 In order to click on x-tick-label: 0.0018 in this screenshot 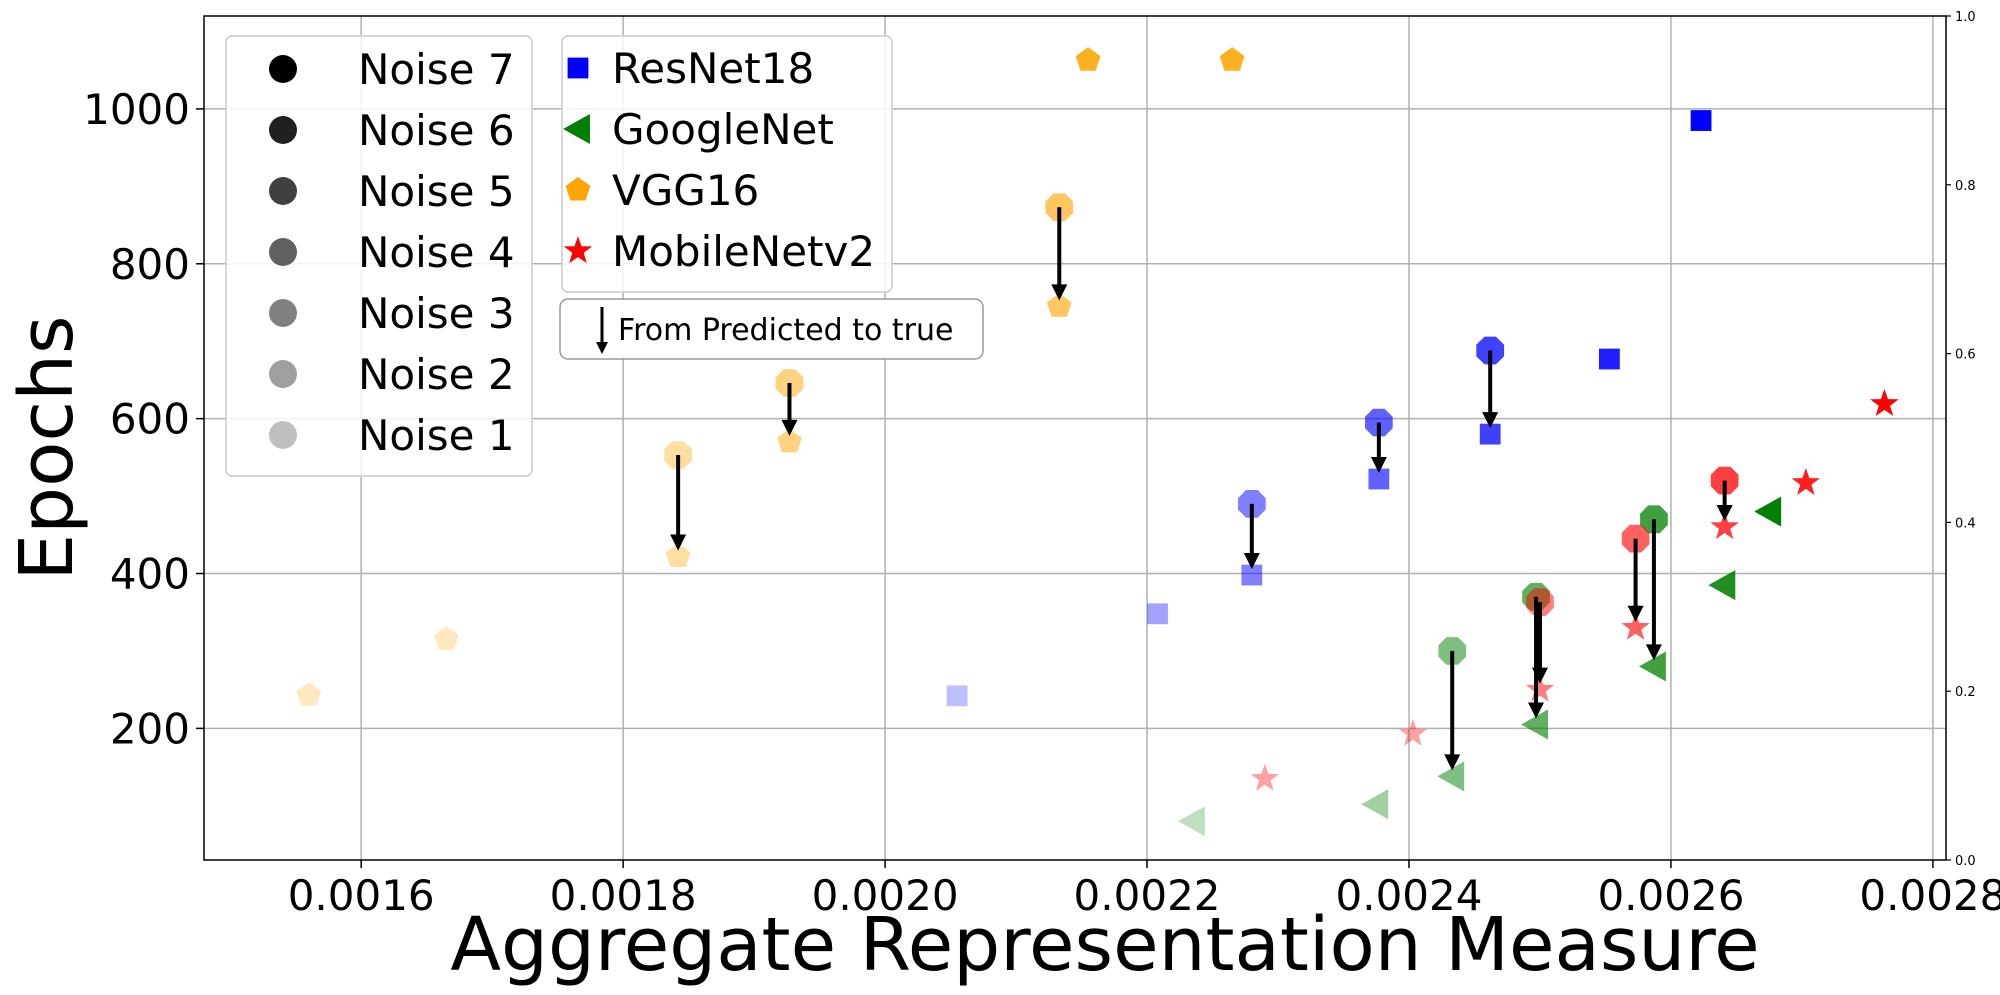, I will do `click(623, 895)`.